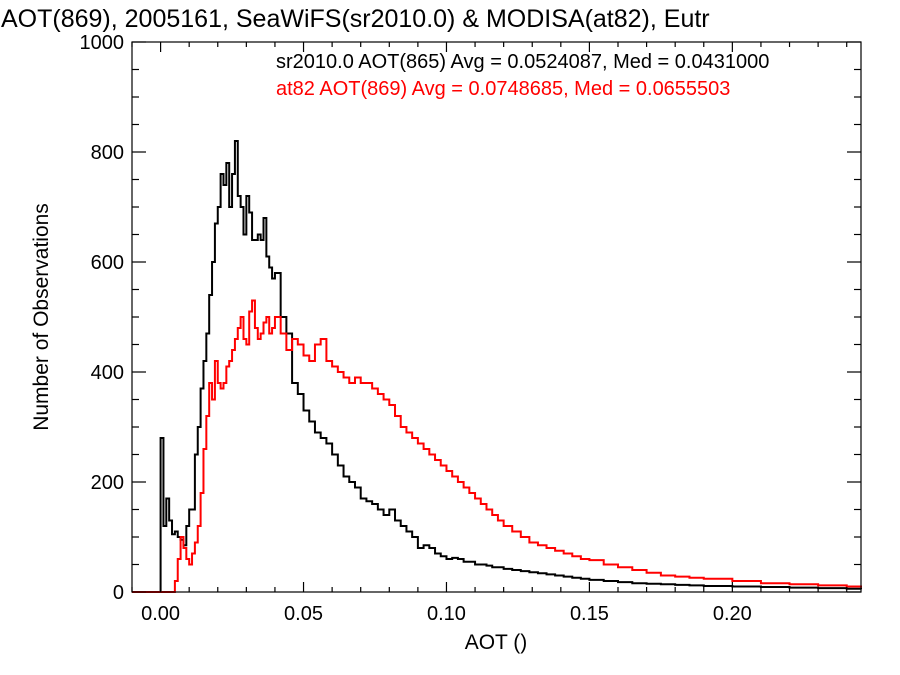  I want to click on x-tick-label: 0.00, so click(160, 614).